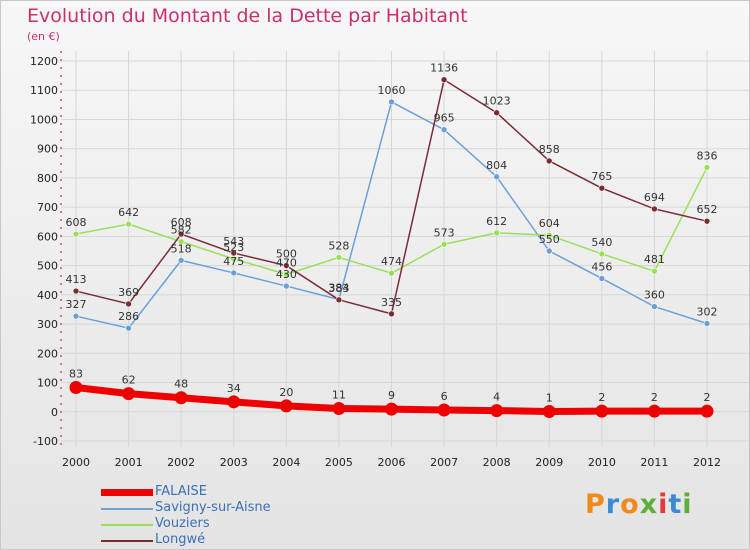  I want to click on x-tick-label: 2006, so click(392, 462).